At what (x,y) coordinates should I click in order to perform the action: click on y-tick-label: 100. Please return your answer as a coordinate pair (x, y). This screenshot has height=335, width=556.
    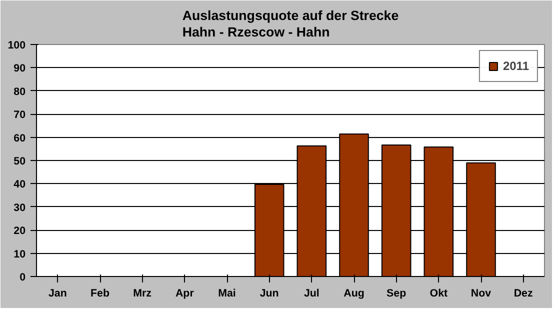
    Looking at the image, I should click on (17, 46).